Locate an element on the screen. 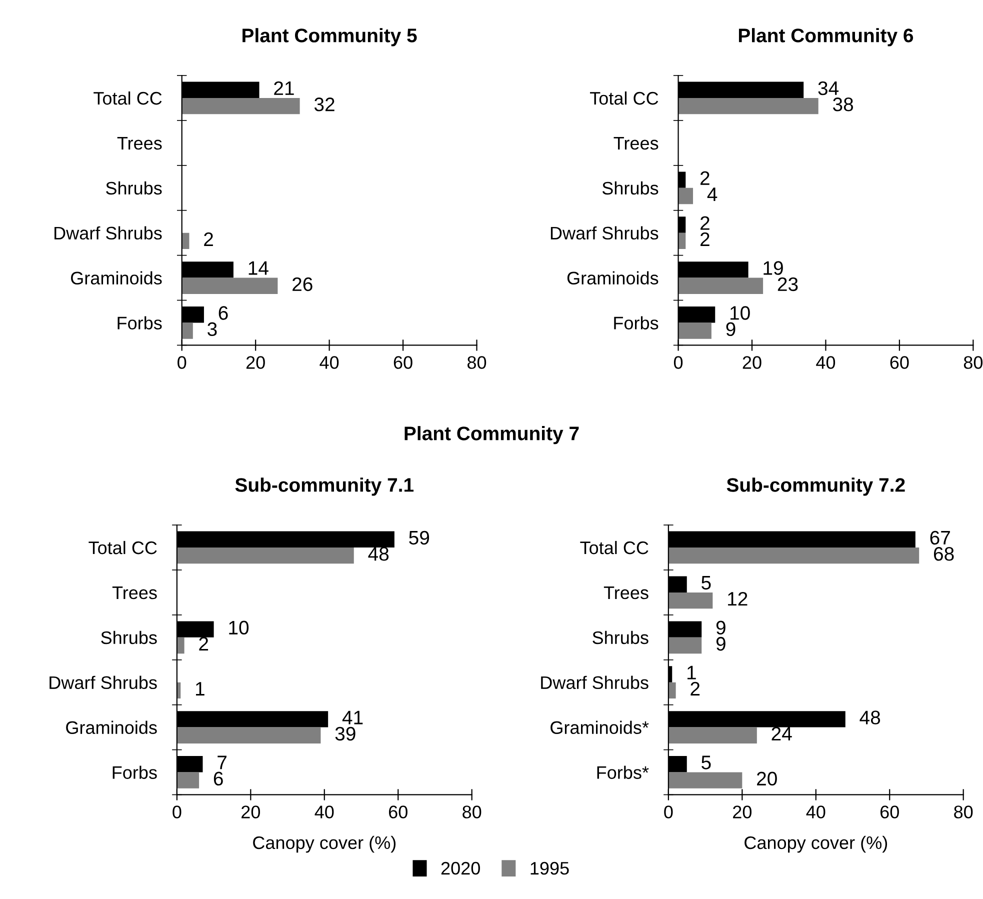 This screenshot has height=899, width=983. y-tick-label: Forbs* is located at coordinates (623, 772).